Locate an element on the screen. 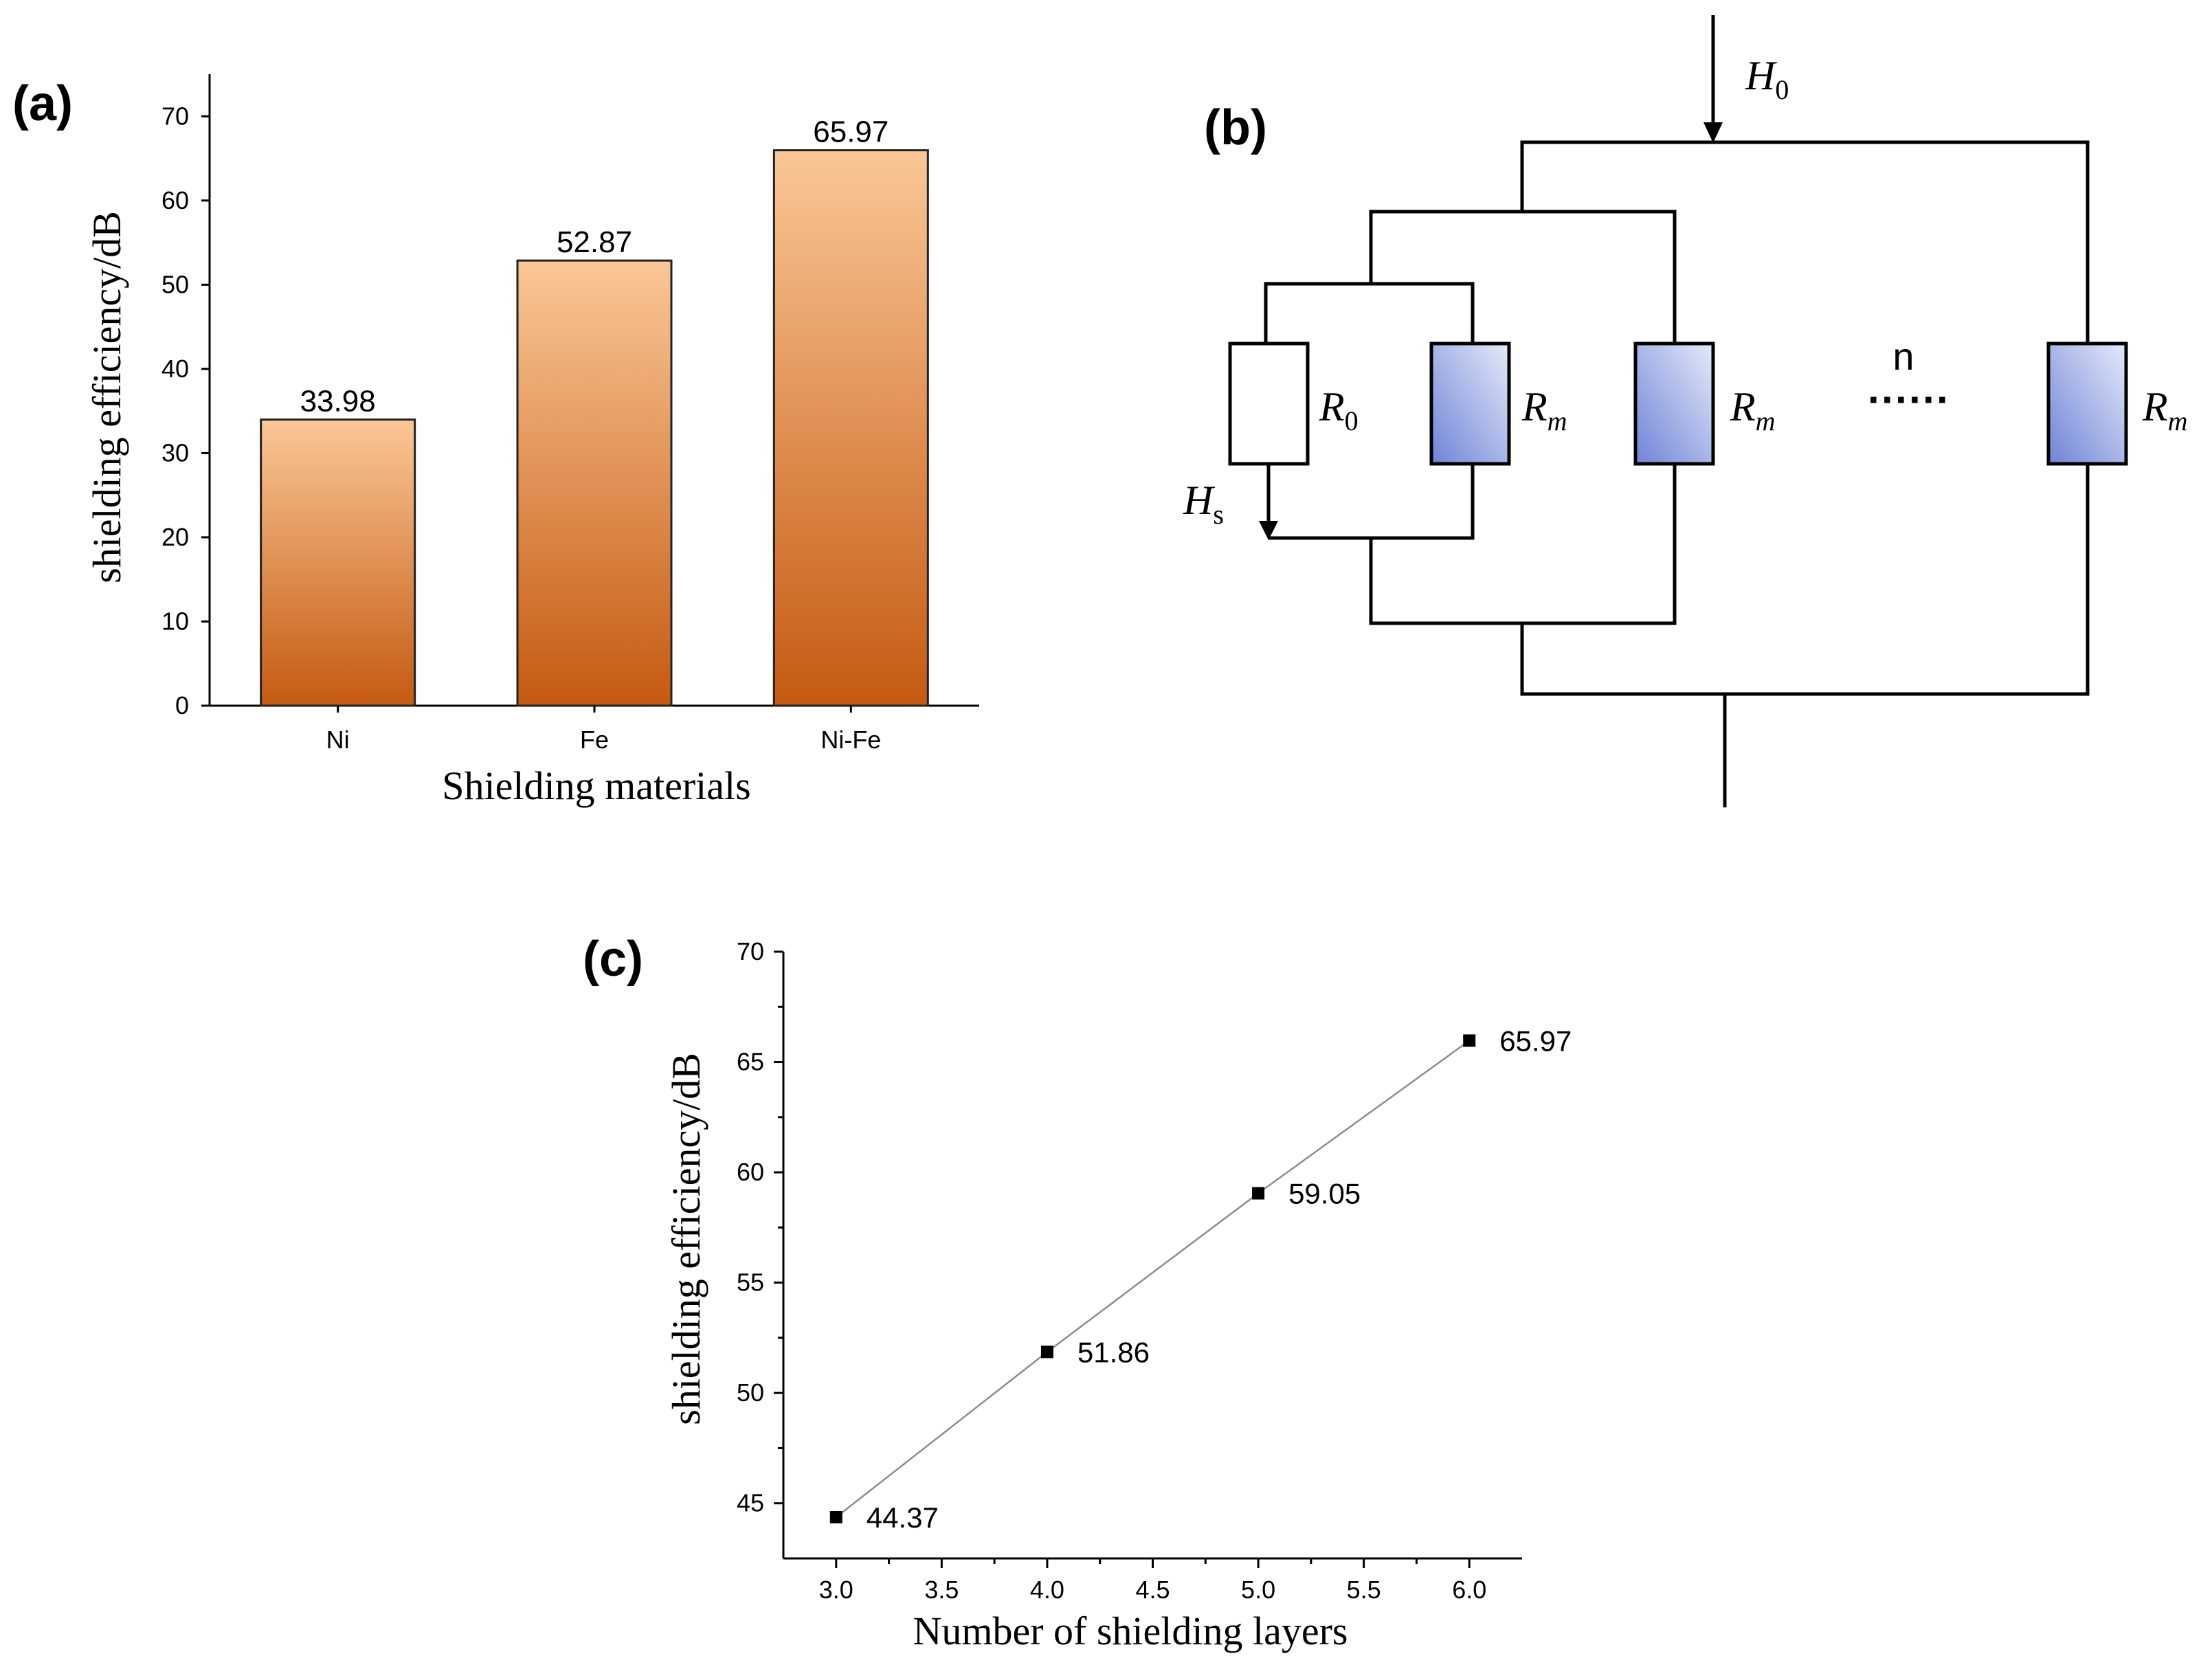  line-chart-data-label: 59.05 is located at coordinates (1324, 1194).